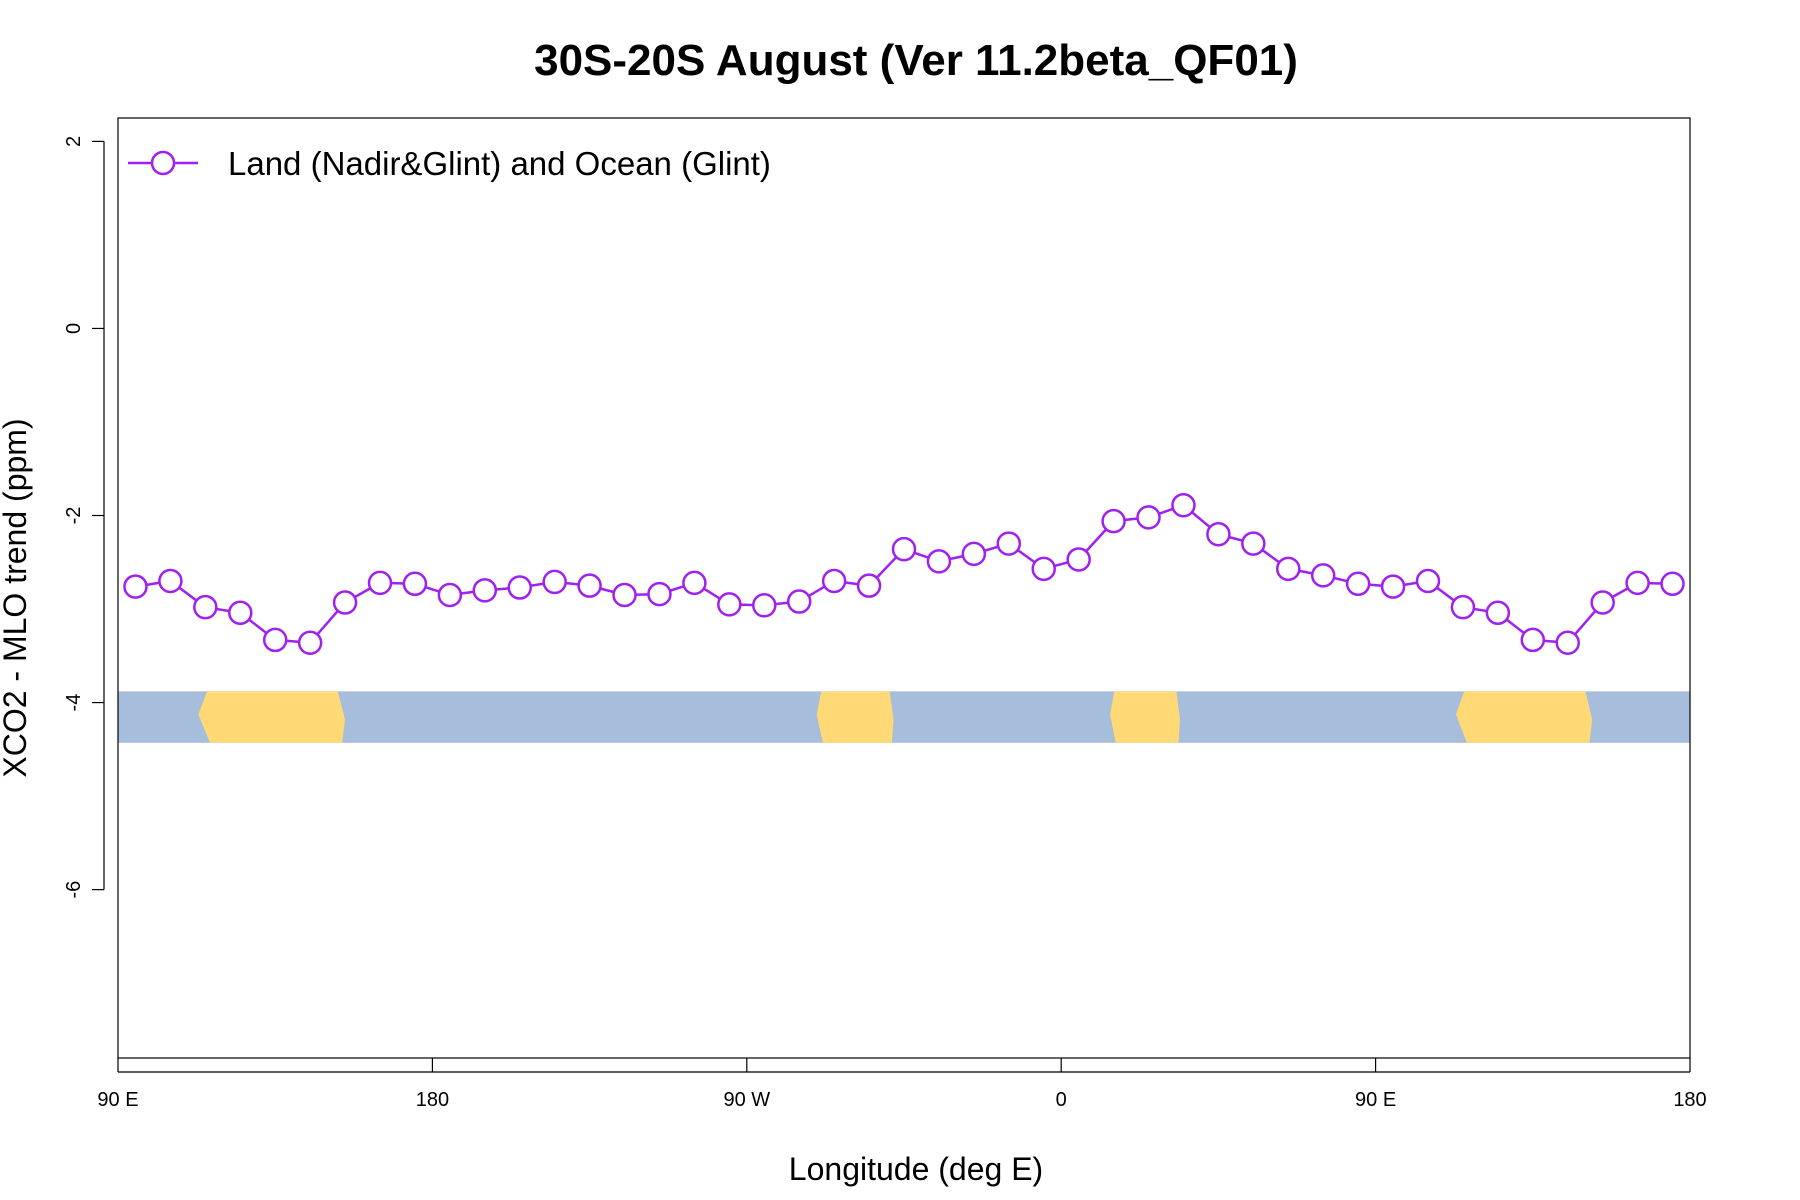 Image resolution: width=1800 pixels, height=1200 pixels. I want to click on legend-label: Land (Nadir&Glint) and Ocean (Glint), so click(499, 163).